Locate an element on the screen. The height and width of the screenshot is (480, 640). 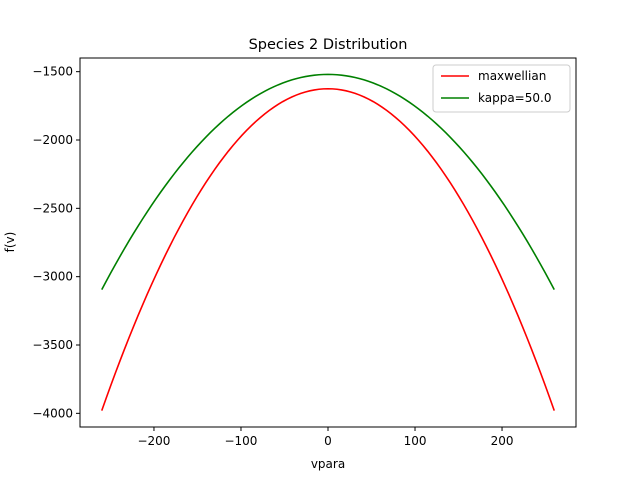
y-axis-label: f(v) is located at coordinates (10, 242).